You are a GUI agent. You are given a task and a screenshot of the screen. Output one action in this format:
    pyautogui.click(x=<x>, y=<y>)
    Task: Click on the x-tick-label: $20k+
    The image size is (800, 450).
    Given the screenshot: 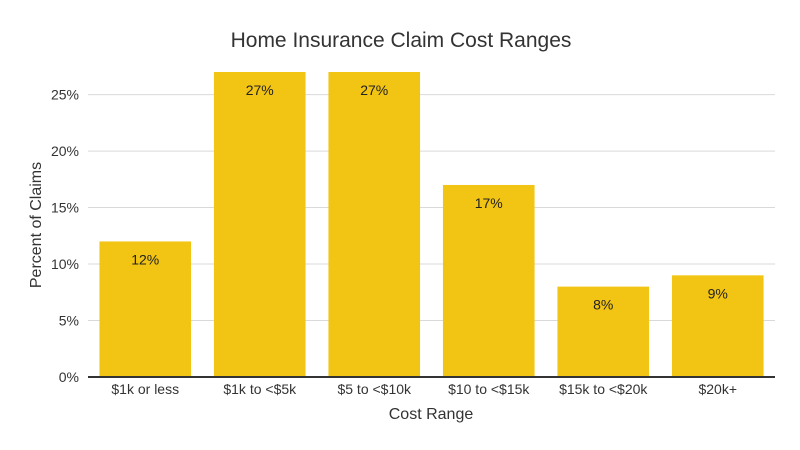 What is the action you would take?
    pyautogui.click(x=717, y=389)
    